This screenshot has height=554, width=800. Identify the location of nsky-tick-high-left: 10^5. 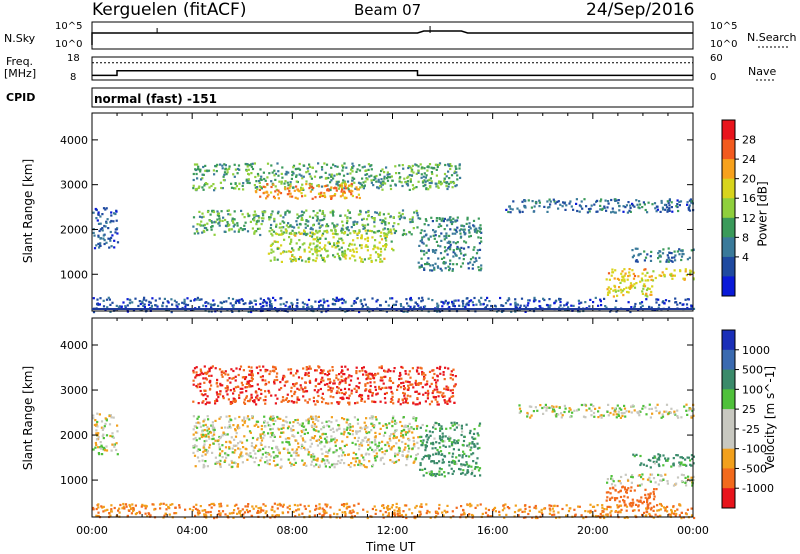
(69, 26).